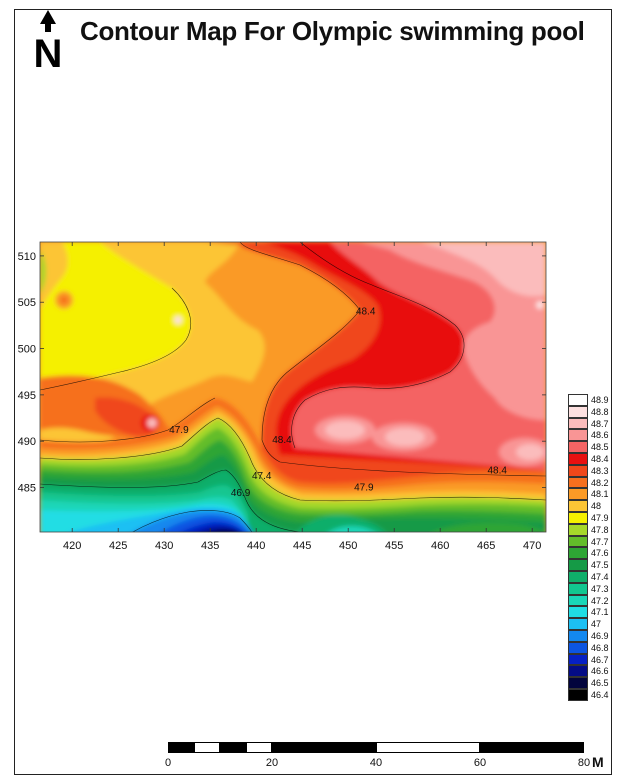 This screenshot has height=784, width=622. I want to click on legend-item: 47.9, so click(593, 517).